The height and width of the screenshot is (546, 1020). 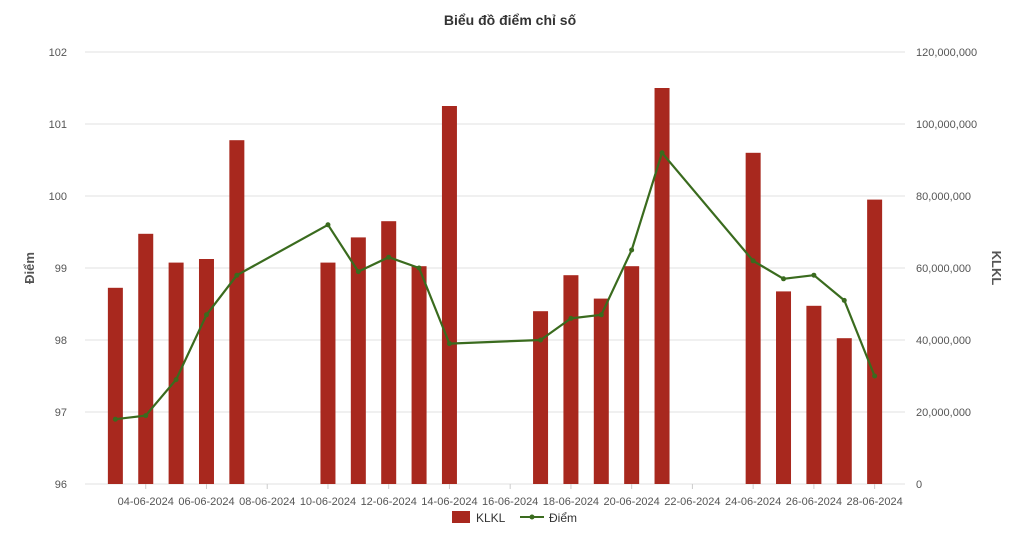 What do you see at coordinates (510, 502) in the screenshot?
I see `x-axis-tick-label: 16-06-2024` at bounding box center [510, 502].